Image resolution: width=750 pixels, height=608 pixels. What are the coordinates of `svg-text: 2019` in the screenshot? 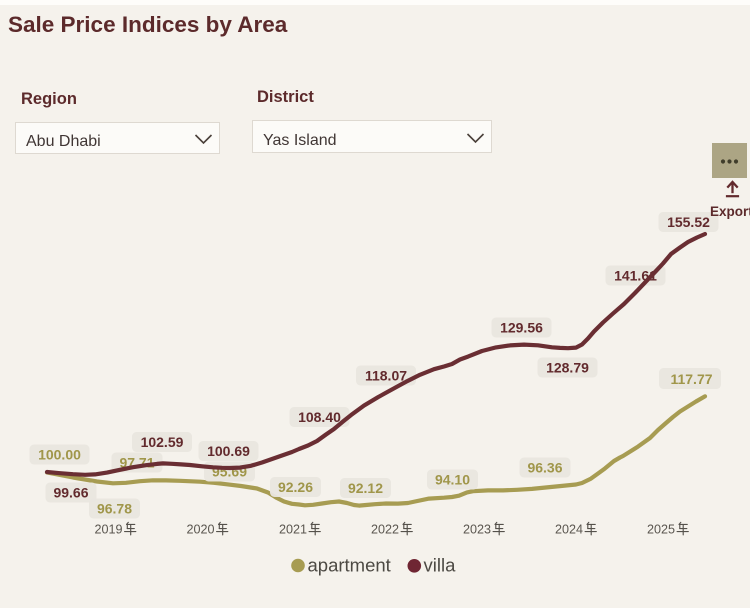 It's located at (108, 530).